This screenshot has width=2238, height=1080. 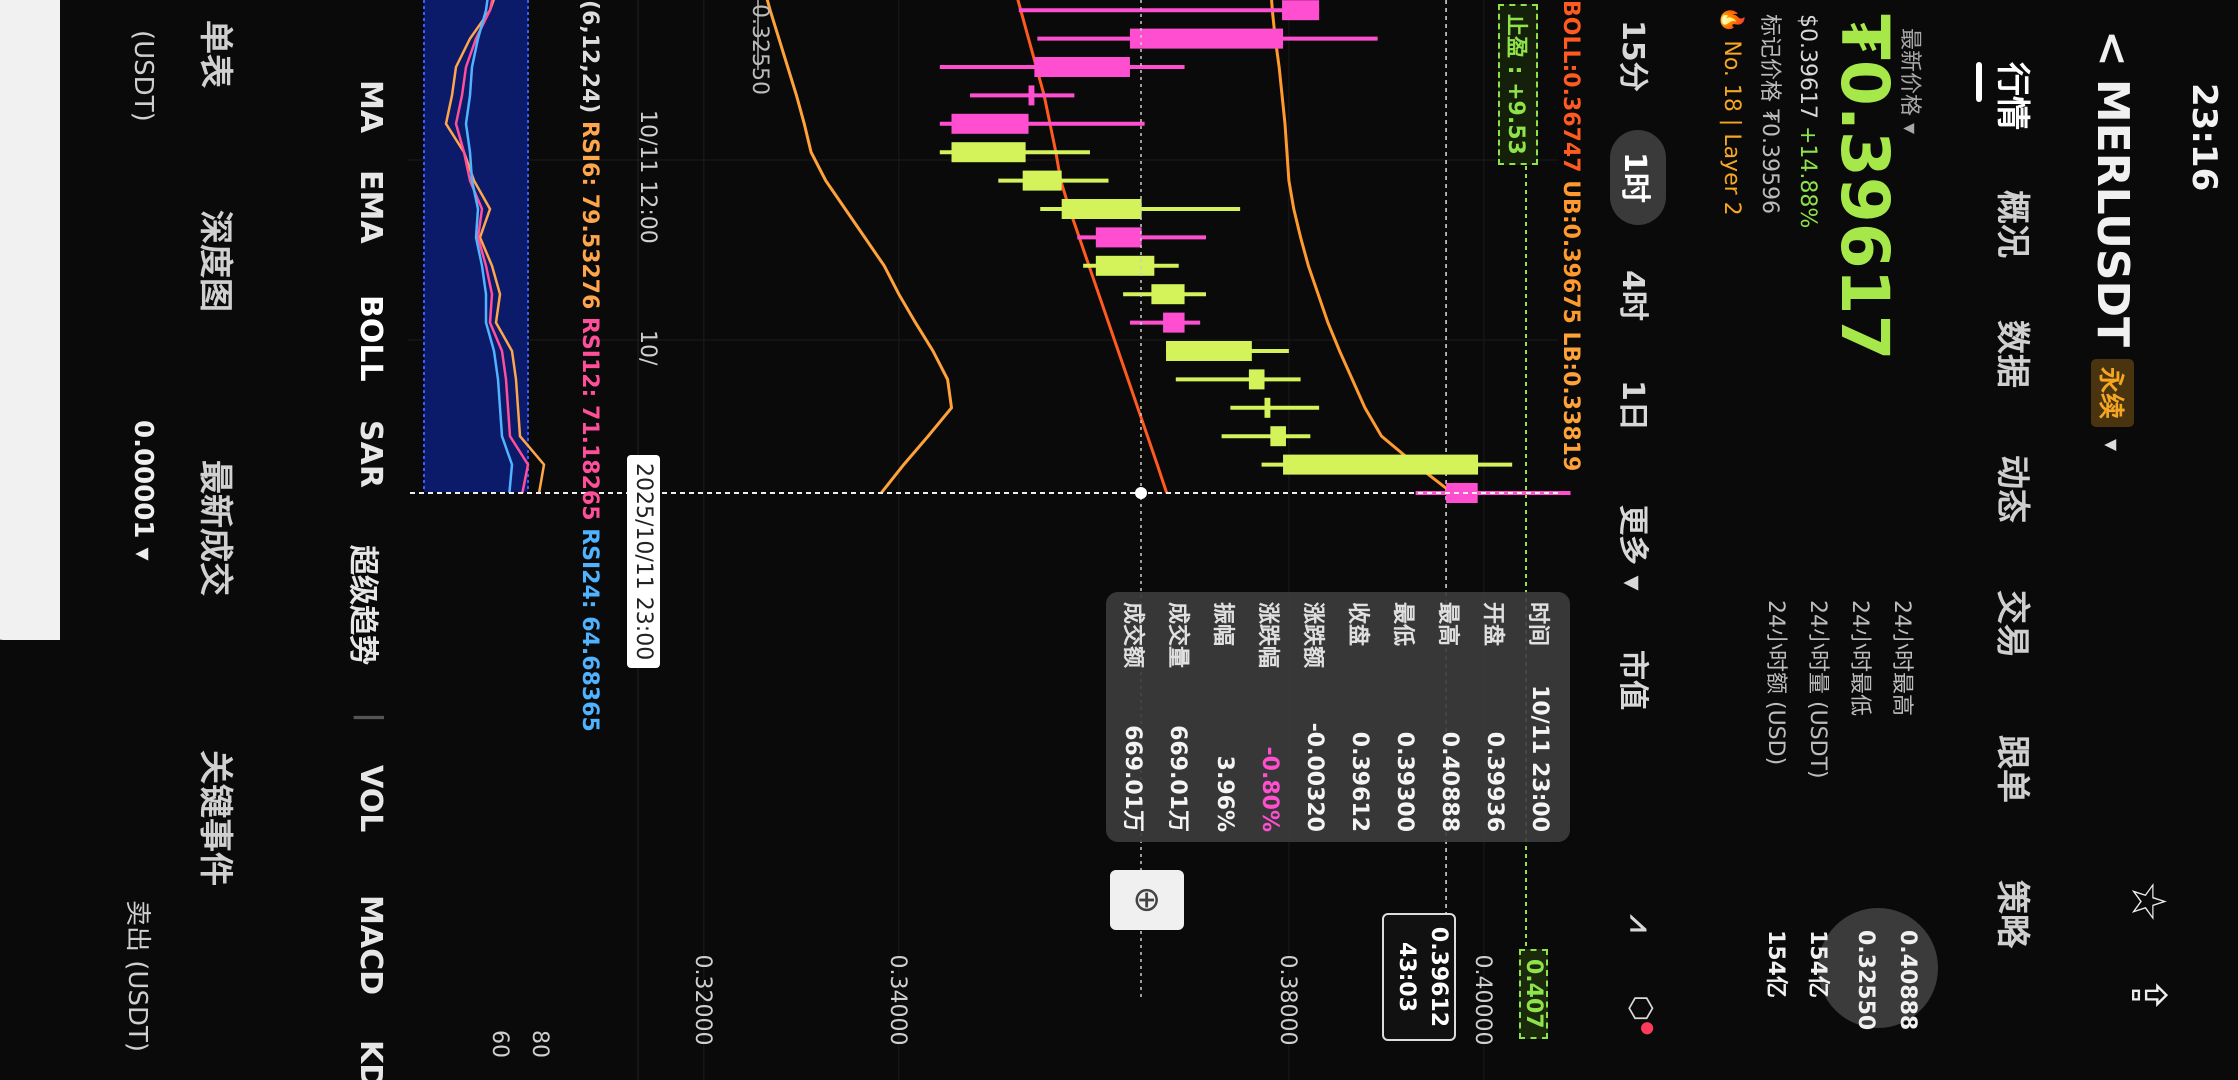 What do you see at coordinates (1450, 781) in the screenshot?
I see `tooltip-value: 0.40888` at bounding box center [1450, 781].